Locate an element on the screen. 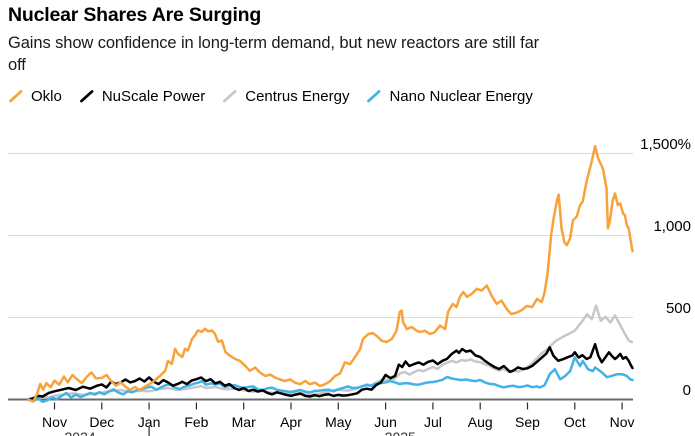  legend-item-nano-nuclear-energy: Nano Nuclear Energy is located at coordinates (449, 96).